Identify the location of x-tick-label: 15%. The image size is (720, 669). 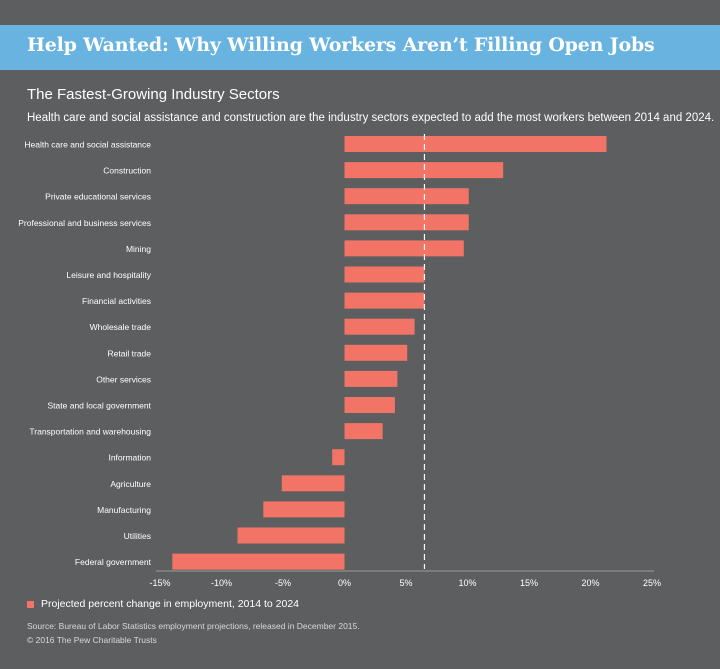
(529, 583).